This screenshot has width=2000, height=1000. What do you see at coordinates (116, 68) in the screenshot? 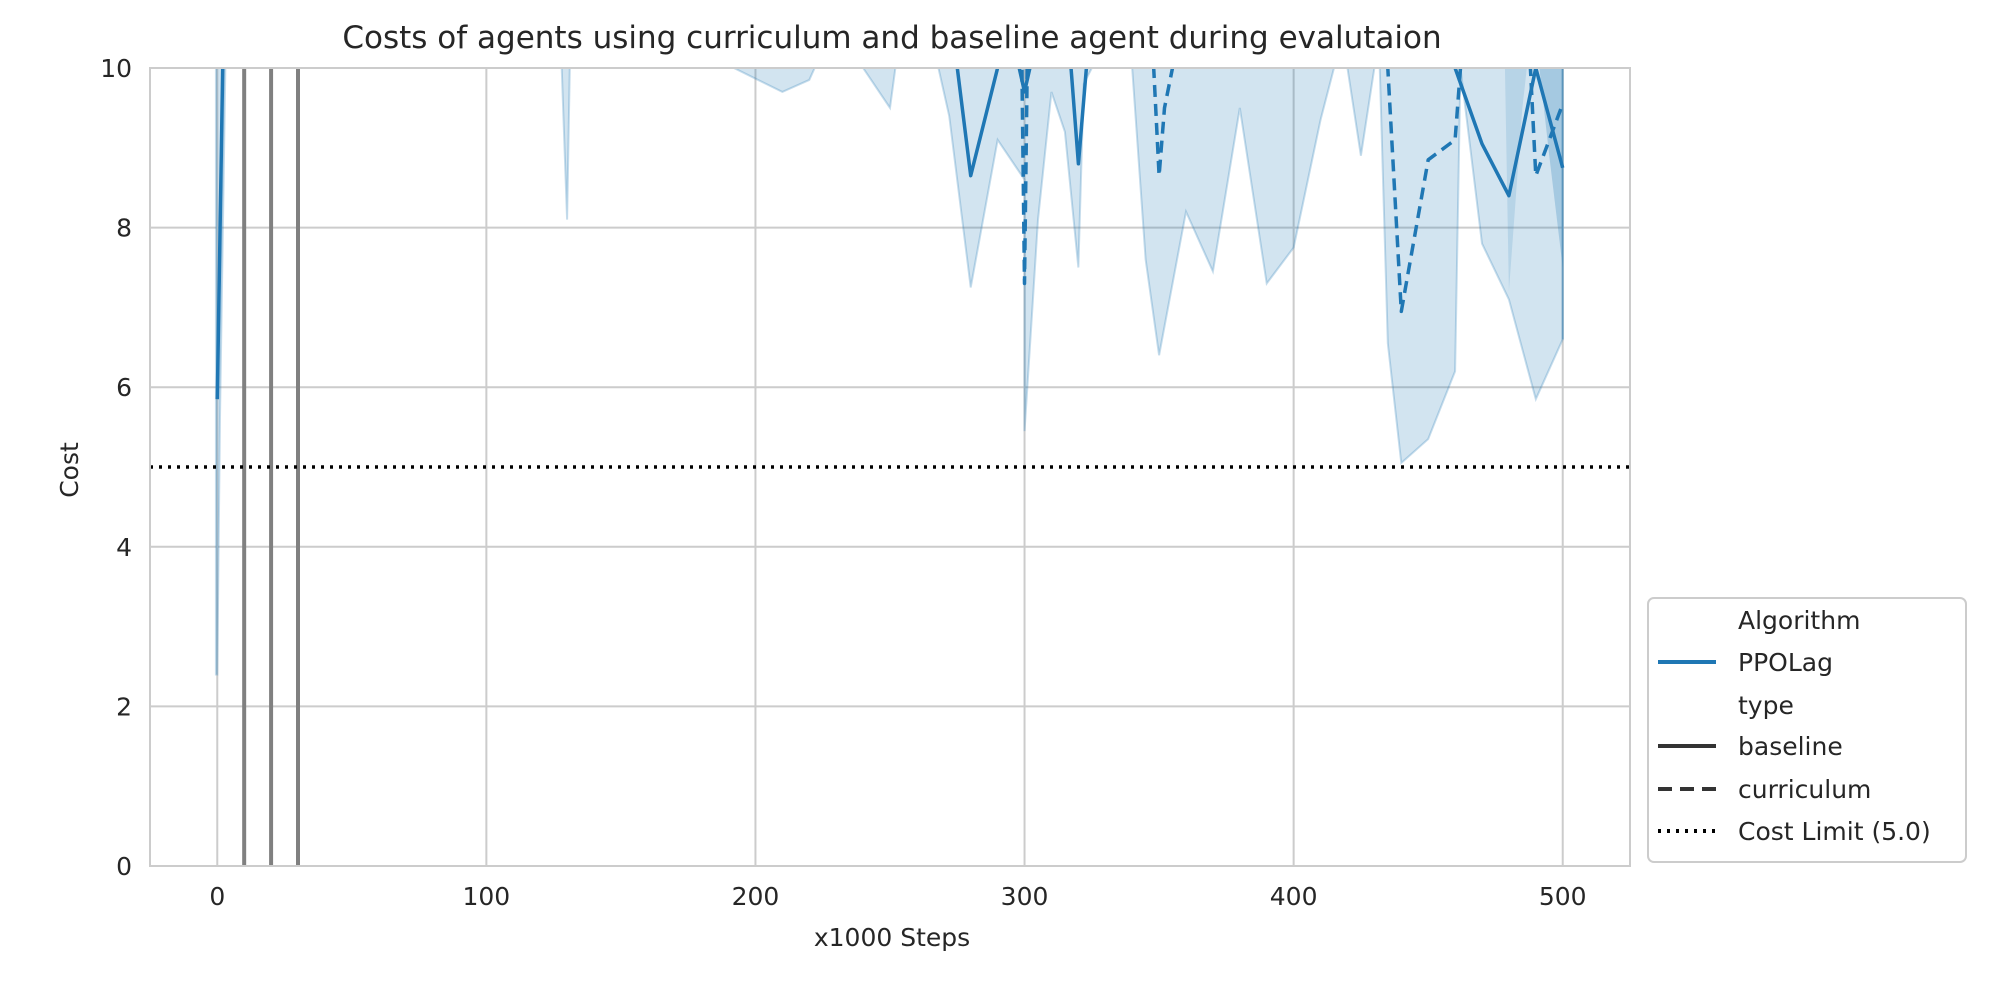
I see `y-tick-label: 10` at bounding box center [116, 68].